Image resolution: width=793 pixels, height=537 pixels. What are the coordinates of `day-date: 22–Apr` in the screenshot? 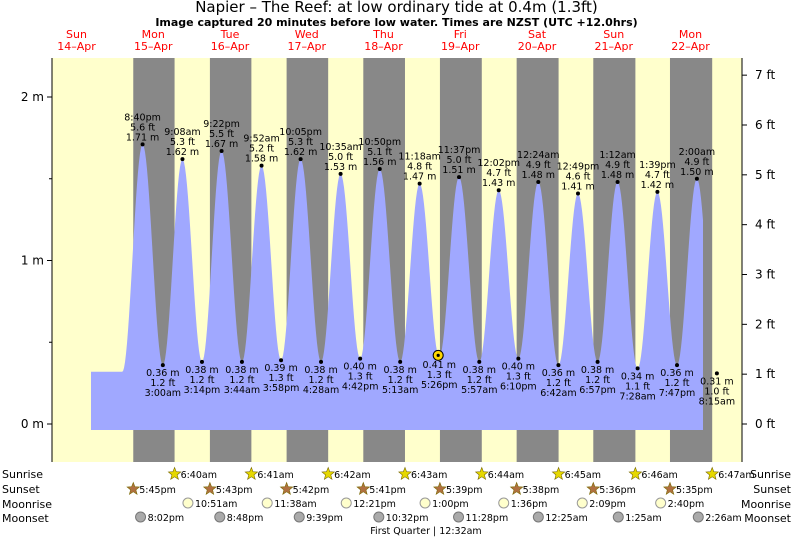 It's located at (690, 46).